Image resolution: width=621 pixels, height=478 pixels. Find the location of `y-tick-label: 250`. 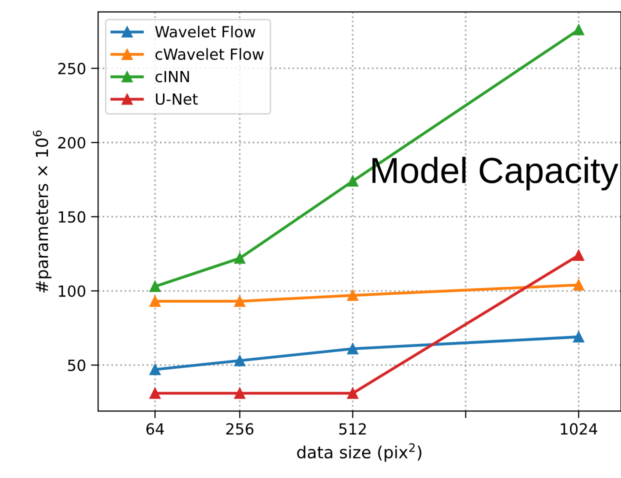

y-tick-label: 250 is located at coordinates (72, 68).